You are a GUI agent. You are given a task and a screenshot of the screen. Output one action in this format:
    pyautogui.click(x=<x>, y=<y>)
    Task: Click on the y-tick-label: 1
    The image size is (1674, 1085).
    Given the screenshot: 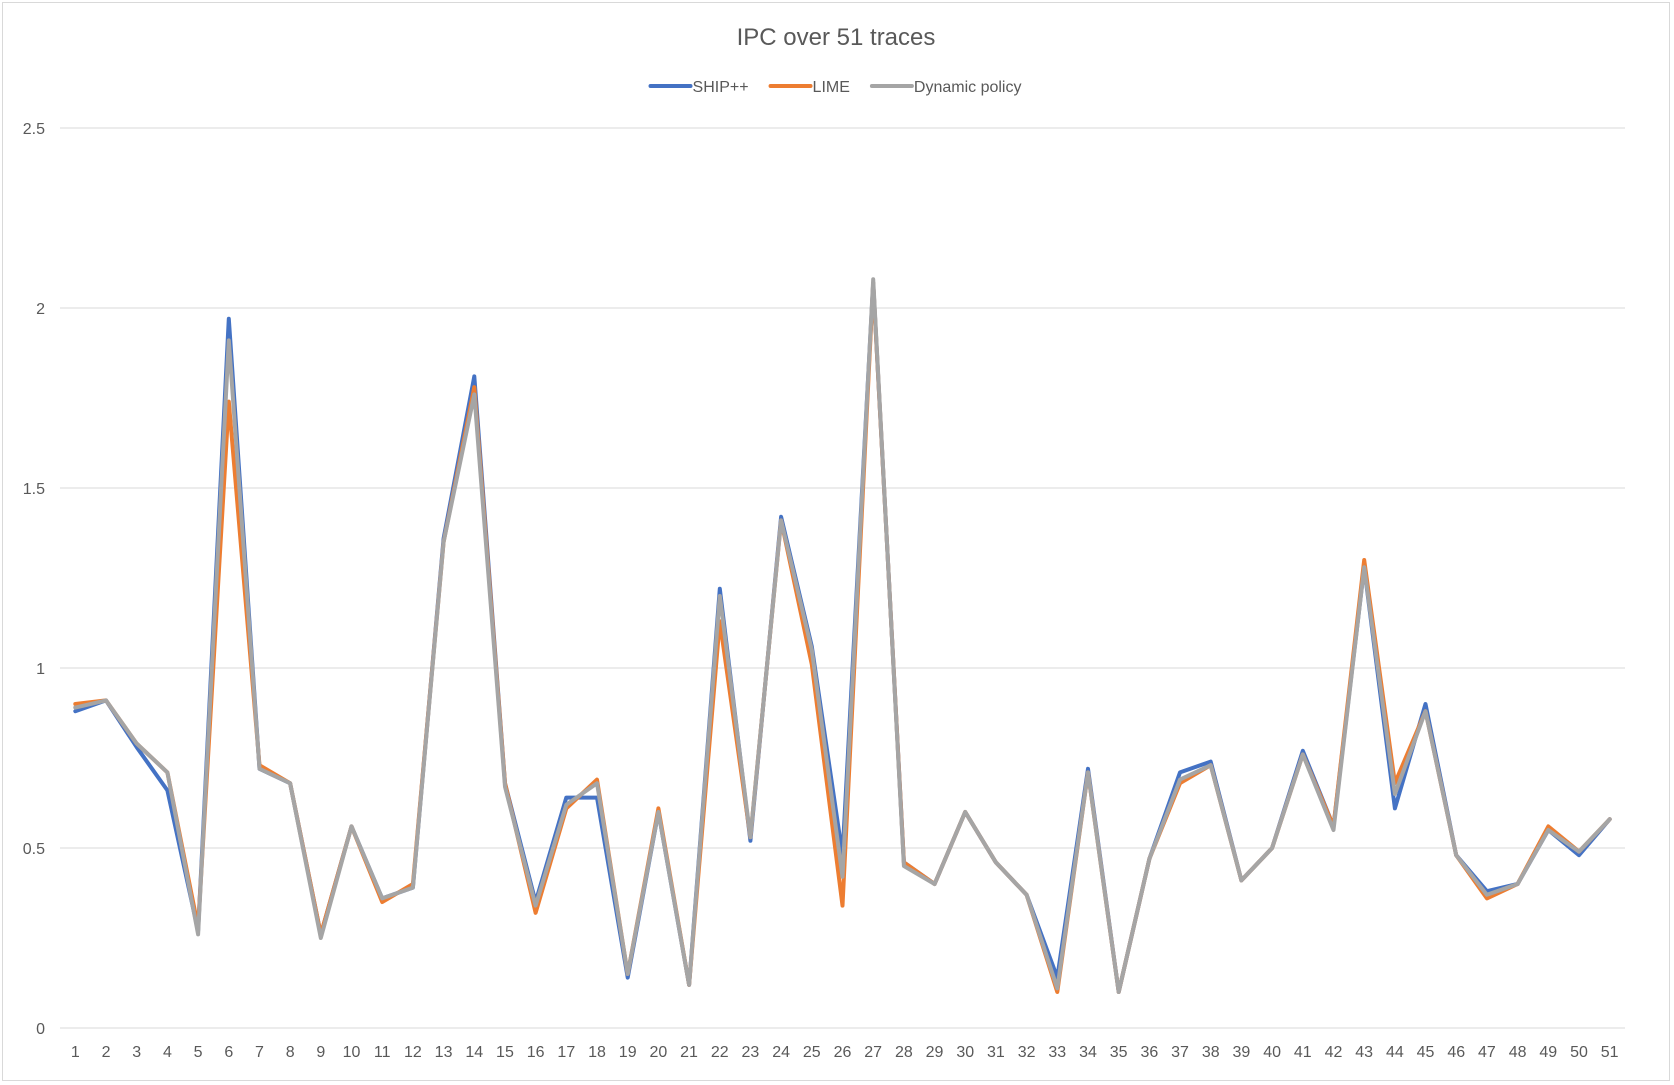 What is the action you would take?
    pyautogui.click(x=40, y=669)
    